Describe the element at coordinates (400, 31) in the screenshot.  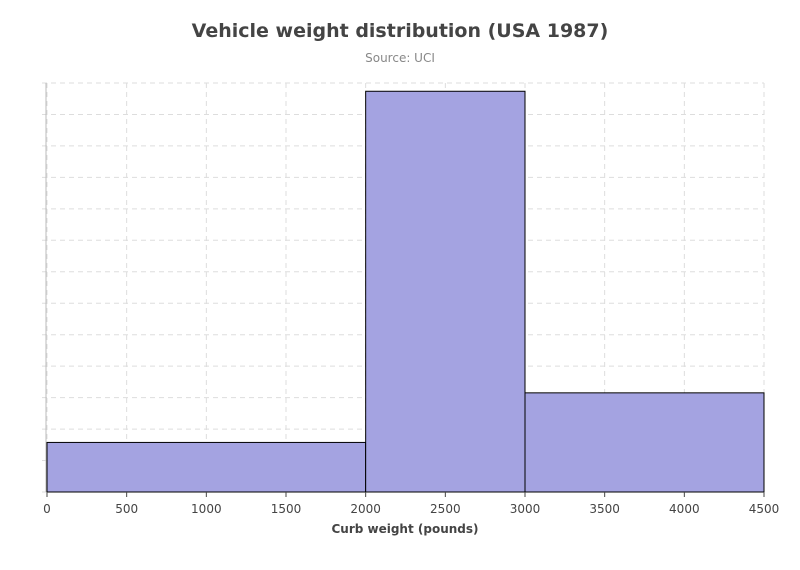
I see `chart-title: Vehicle weight distribution (USA 1987)` at that location.